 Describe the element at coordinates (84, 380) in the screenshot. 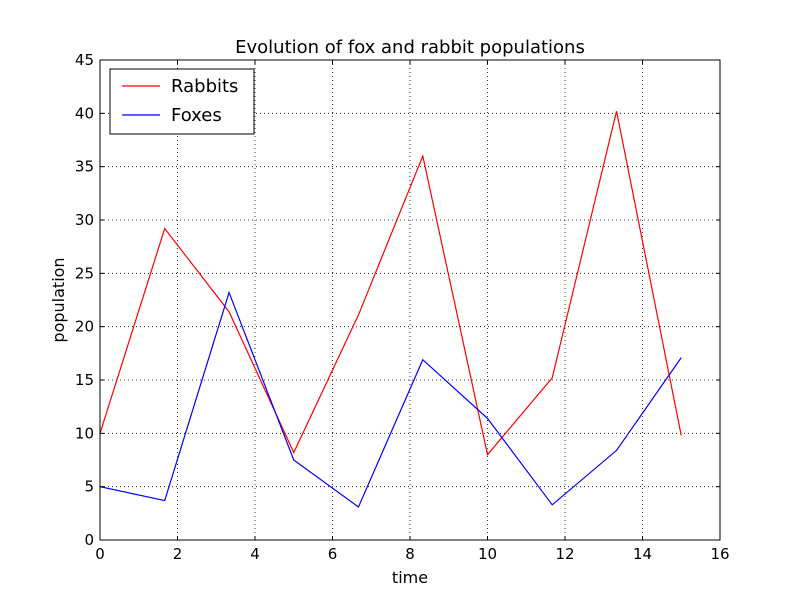

I see `y-tick-label: 15` at that location.